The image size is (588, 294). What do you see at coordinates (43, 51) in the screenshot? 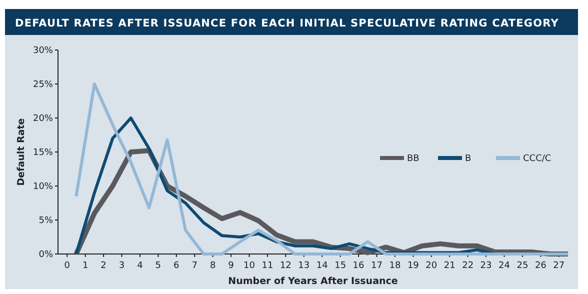
I see `y-tick-label: 30%` at bounding box center [43, 51].